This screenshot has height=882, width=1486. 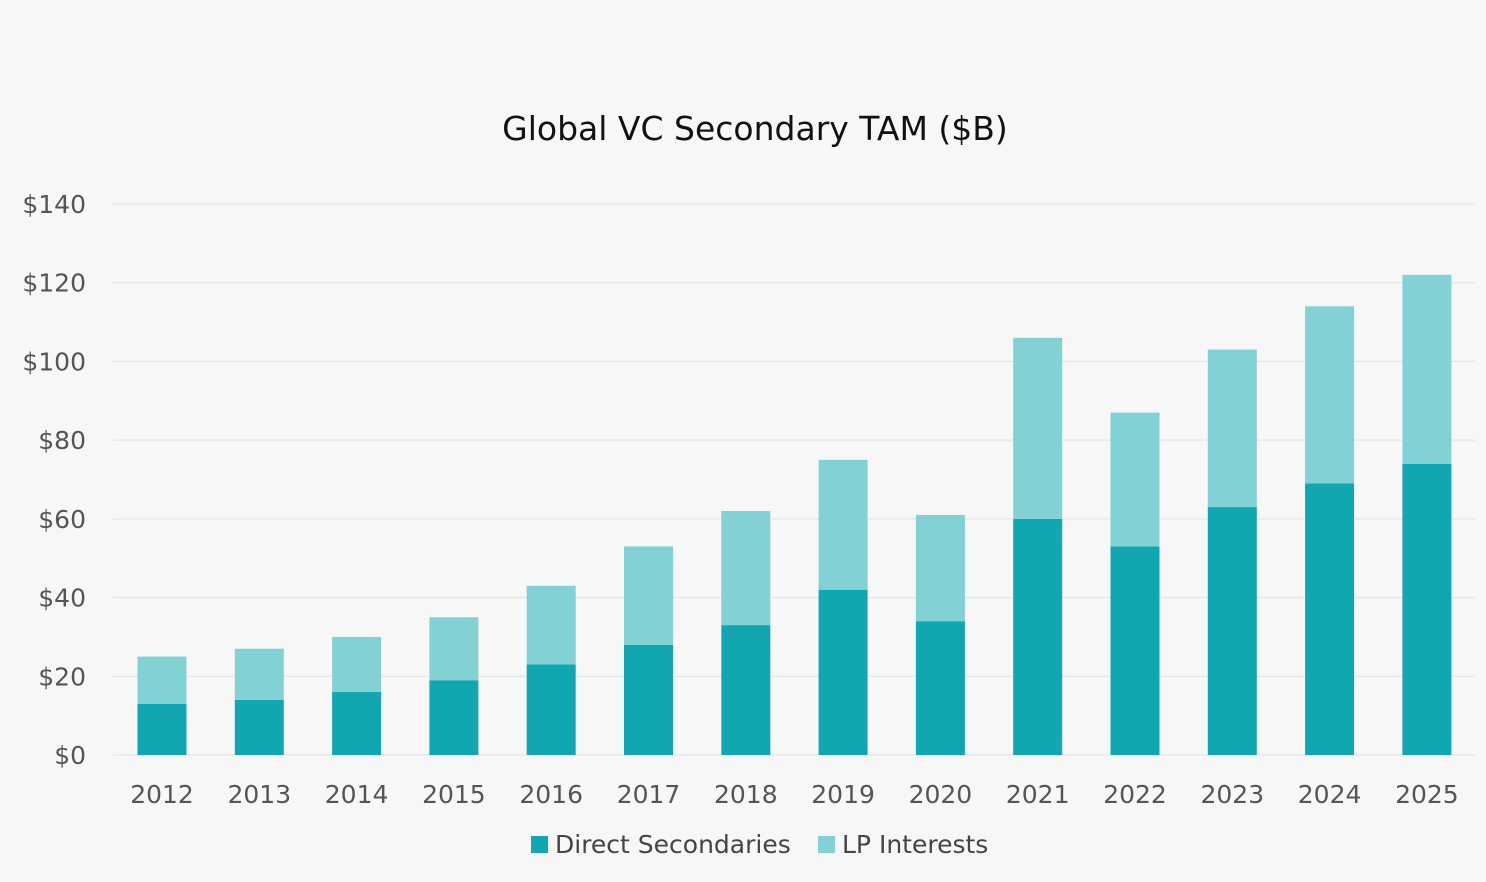 What do you see at coordinates (62, 440) in the screenshot?
I see `y-tick-label: $80` at bounding box center [62, 440].